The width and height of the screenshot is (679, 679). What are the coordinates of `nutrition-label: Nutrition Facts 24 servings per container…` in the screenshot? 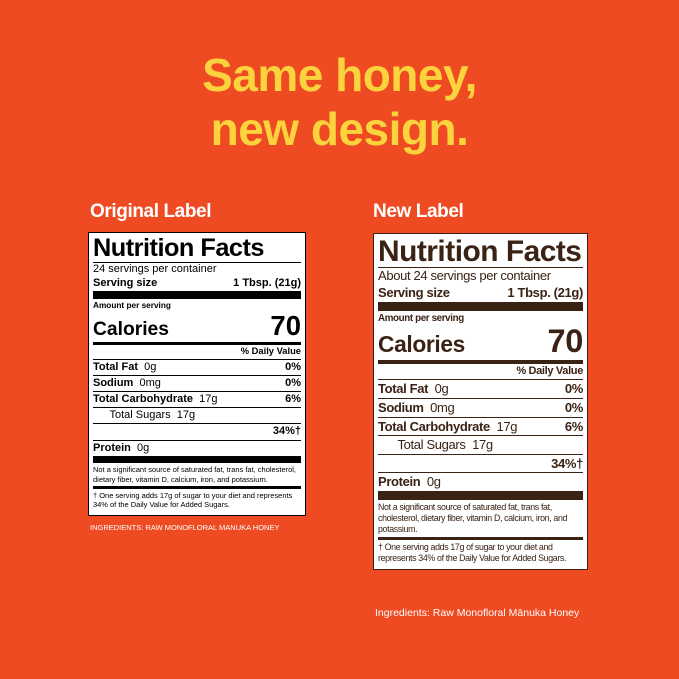 It's located at (197, 374).